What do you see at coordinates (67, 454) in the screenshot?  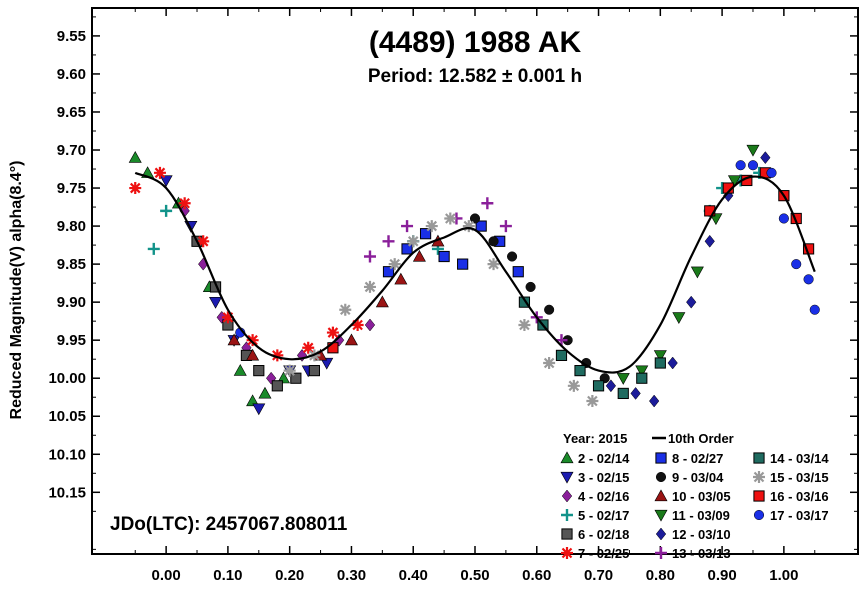 I see `y-tick-label: 10.10` at bounding box center [67, 454].